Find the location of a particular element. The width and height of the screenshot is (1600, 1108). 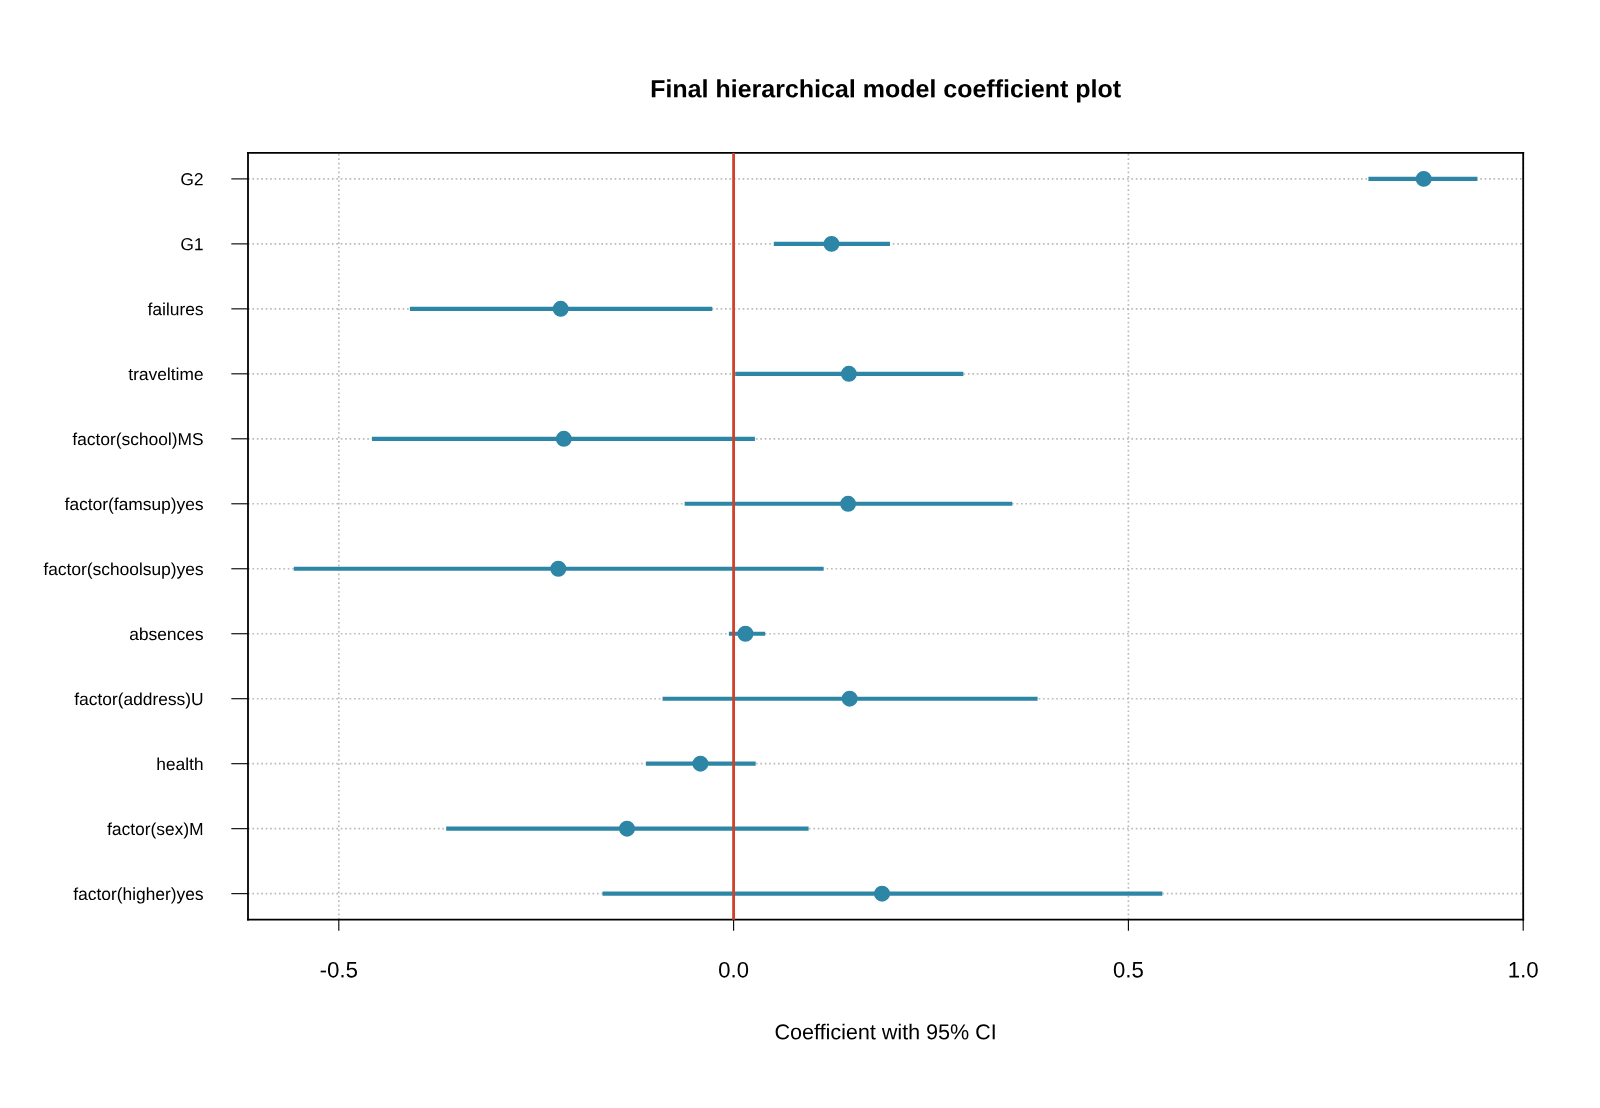

y-tick-label: factor(school)MS is located at coordinates (137, 440).